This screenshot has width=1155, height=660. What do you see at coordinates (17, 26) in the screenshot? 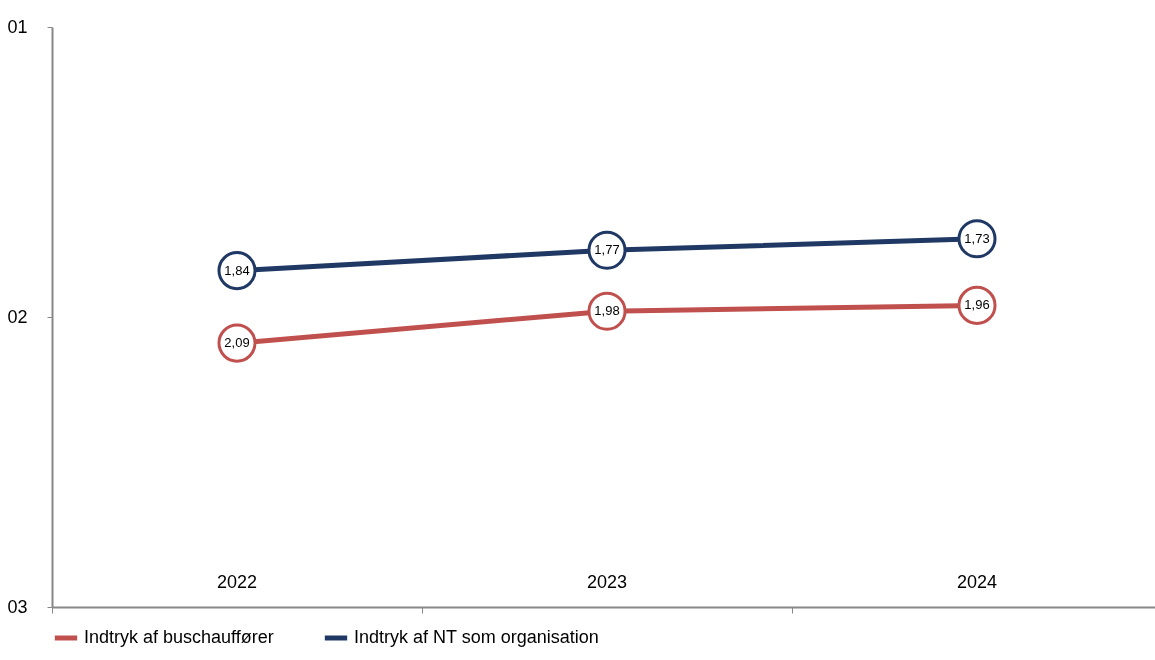
I see `y-tick-label: 01` at bounding box center [17, 26].